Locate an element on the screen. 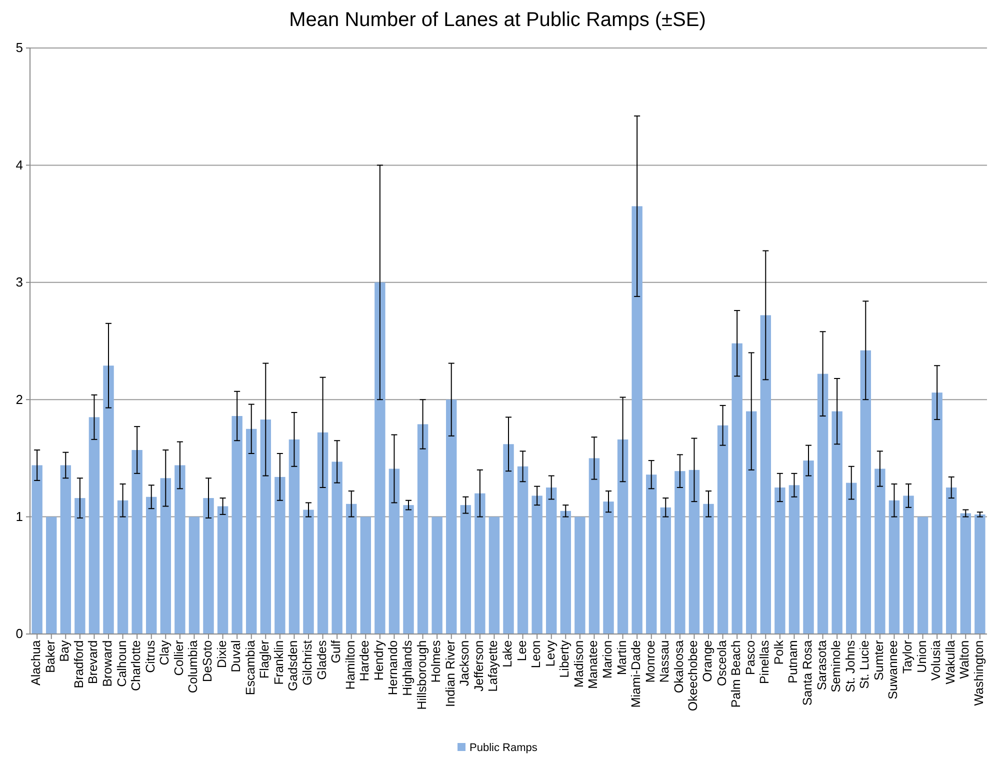 The height and width of the screenshot is (759, 995). x-tick-label: Lafayette is located at coordinates (493, 666).